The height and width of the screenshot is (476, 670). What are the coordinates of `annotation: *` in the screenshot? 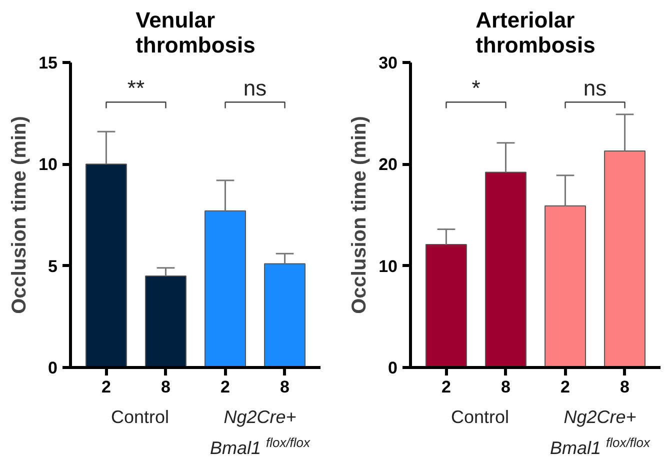 It's located at (476, 88).